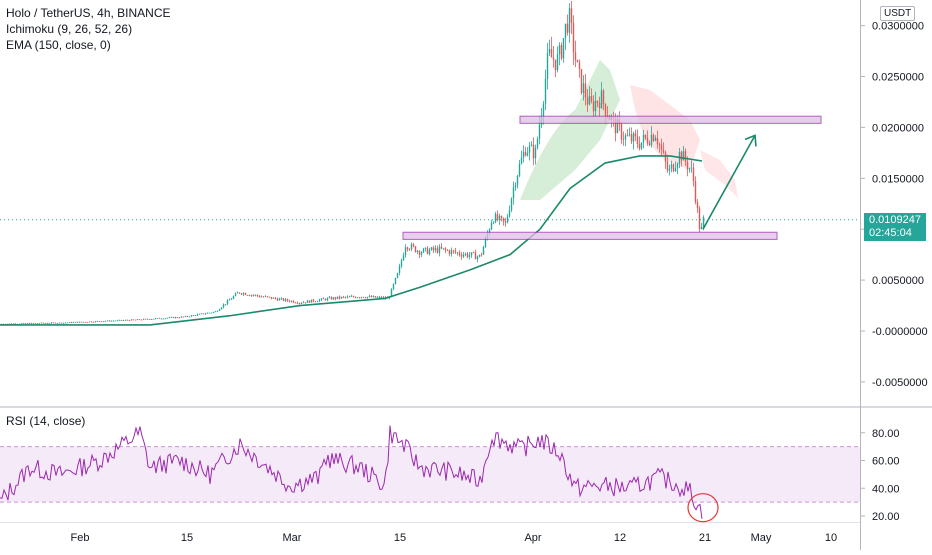  I want to click on time-tick-label: 15, so click(187, 538).